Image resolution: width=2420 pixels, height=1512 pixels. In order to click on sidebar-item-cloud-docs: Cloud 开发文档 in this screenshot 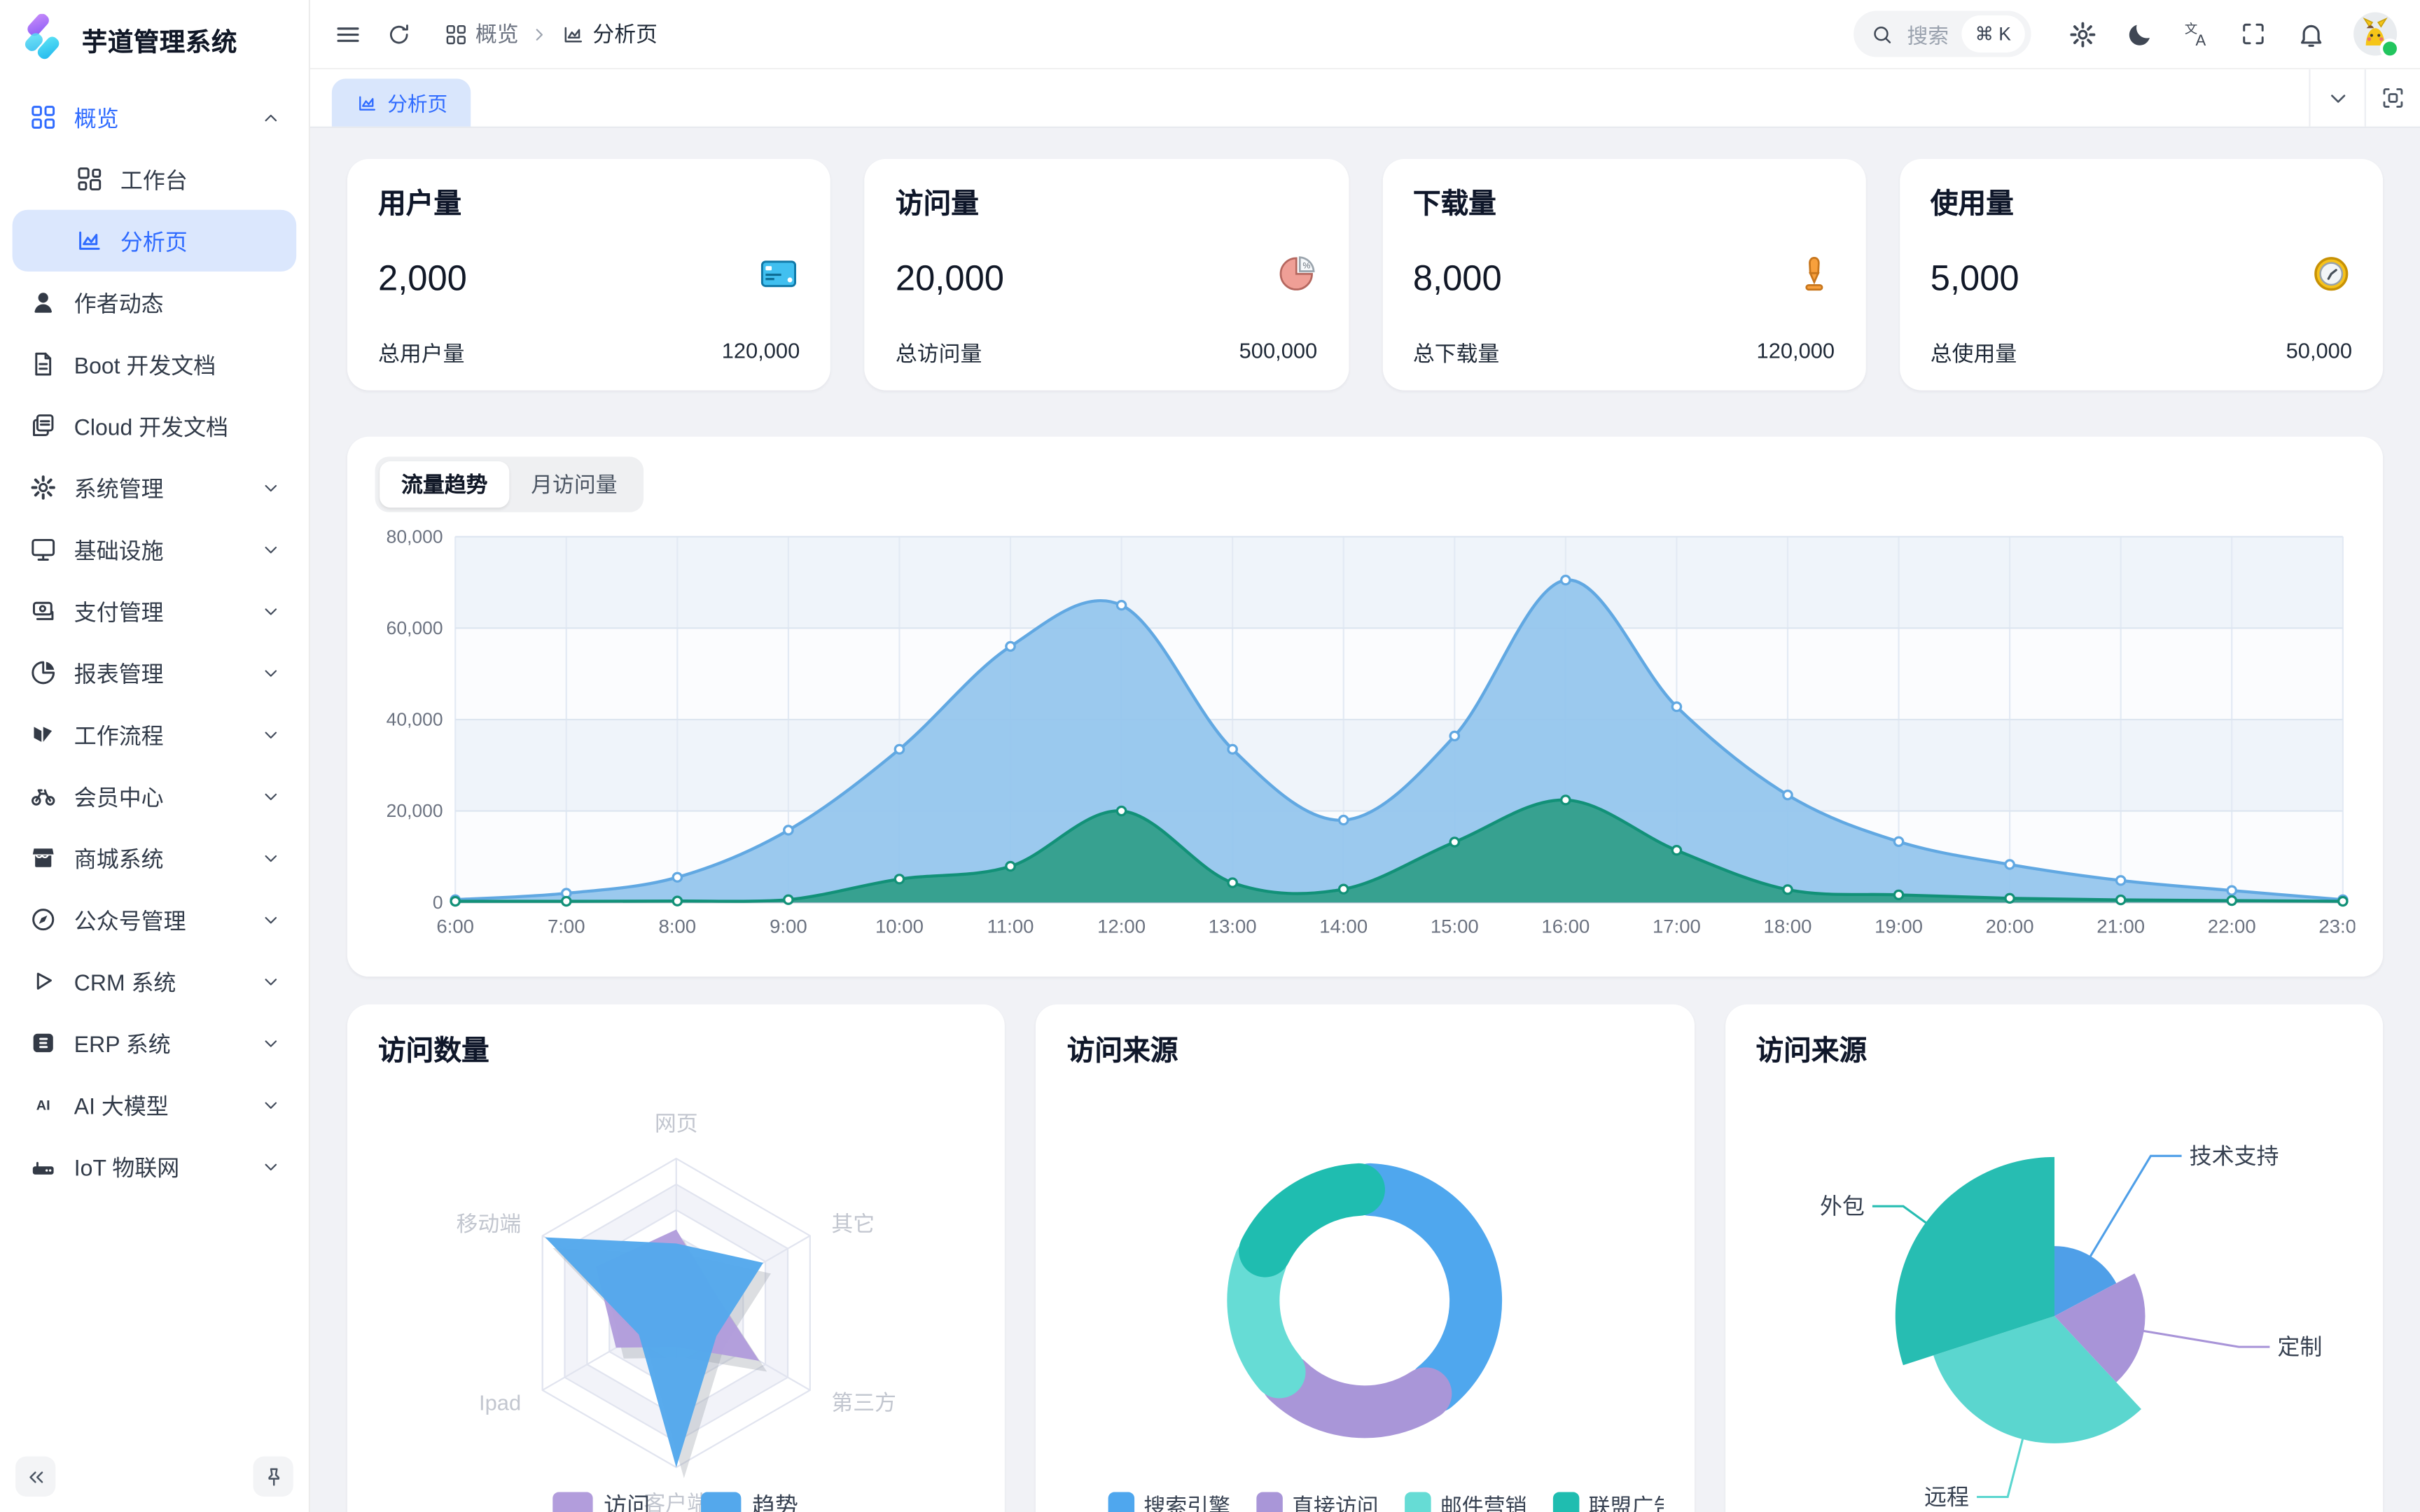, I will do `click(155, 425)`.